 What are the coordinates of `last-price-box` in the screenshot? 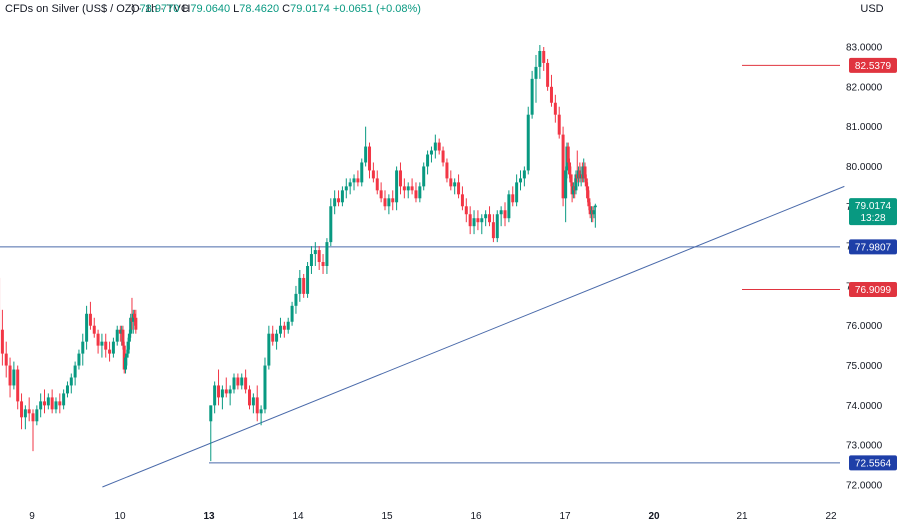 It's located at (873, 212).